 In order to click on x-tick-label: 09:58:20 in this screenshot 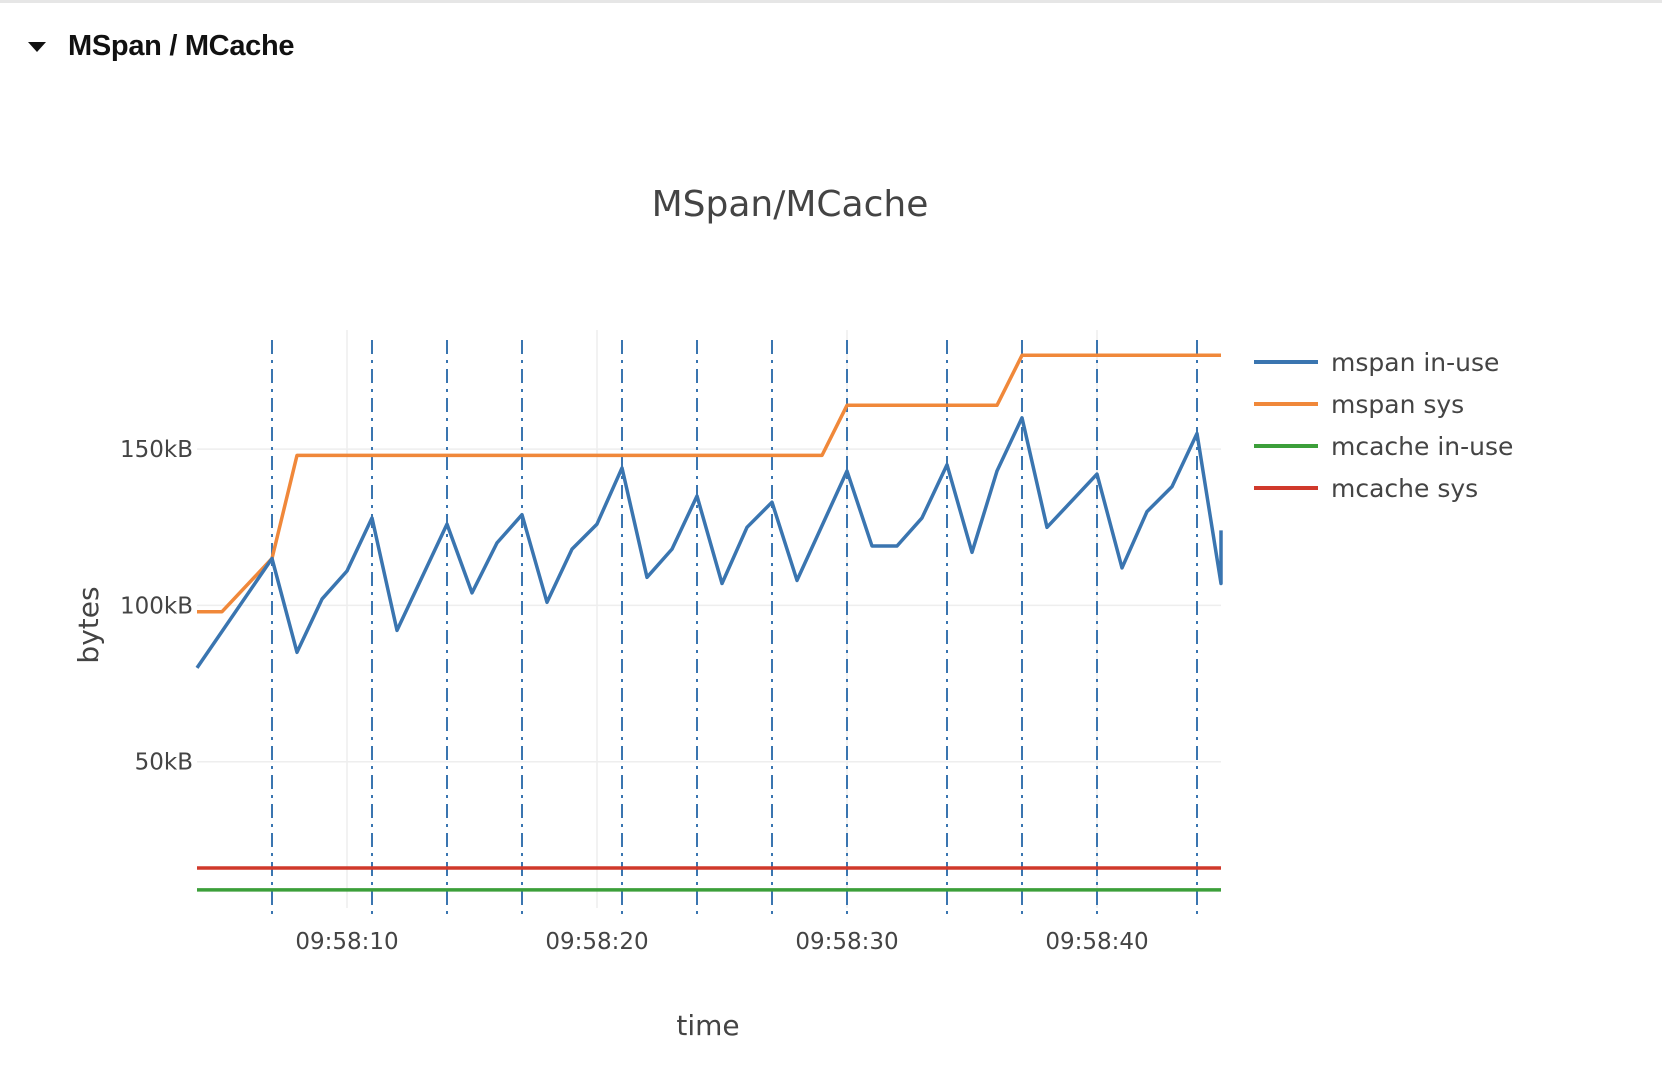, I will do `click(596, 942)`.